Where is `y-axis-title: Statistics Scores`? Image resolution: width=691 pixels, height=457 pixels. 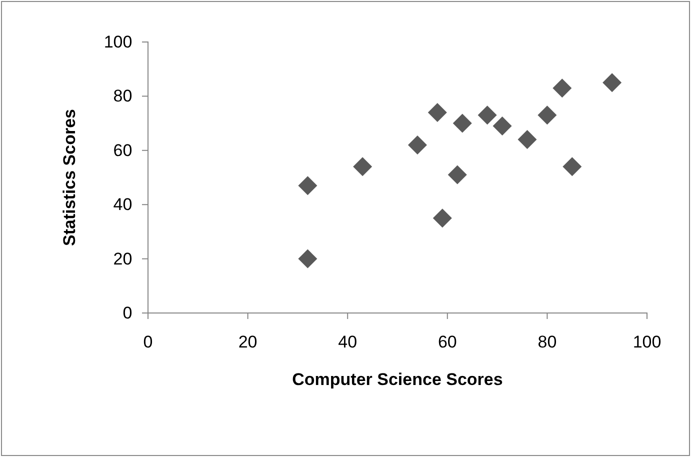 y-axis-title: Statistics Scores is located at coordinates (69, 177).